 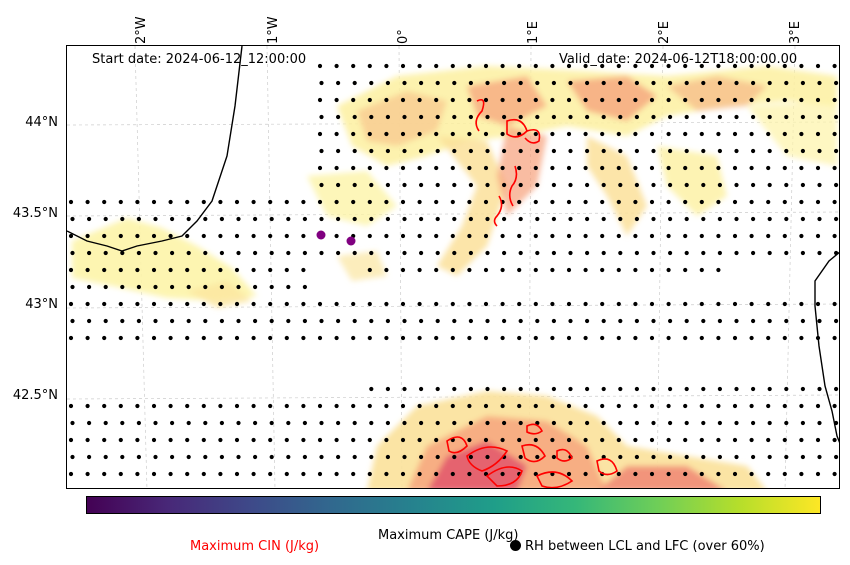 I want to click on rh-legend: RH between LCL and LFC (over 60%), so click(x=637, y=546).